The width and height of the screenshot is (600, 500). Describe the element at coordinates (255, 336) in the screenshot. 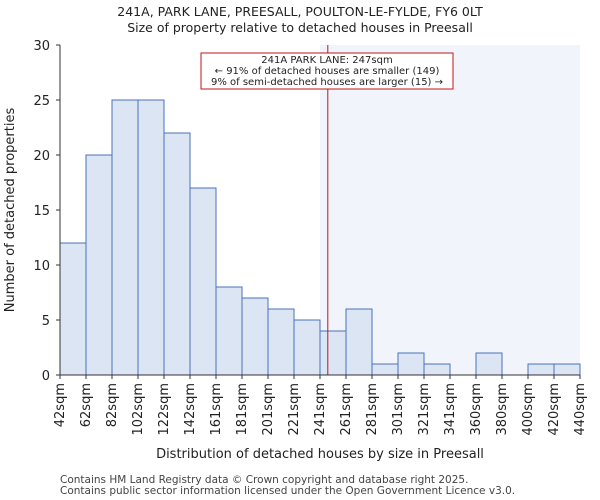

I see `bar-181sqm` at that location.